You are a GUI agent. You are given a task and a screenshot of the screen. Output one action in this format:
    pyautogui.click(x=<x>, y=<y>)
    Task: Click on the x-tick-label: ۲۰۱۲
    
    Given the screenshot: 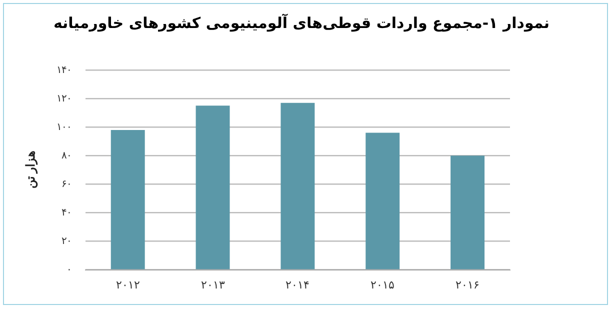 What is the action you would take?
    pyautogui.click(x=128, y=285)
    